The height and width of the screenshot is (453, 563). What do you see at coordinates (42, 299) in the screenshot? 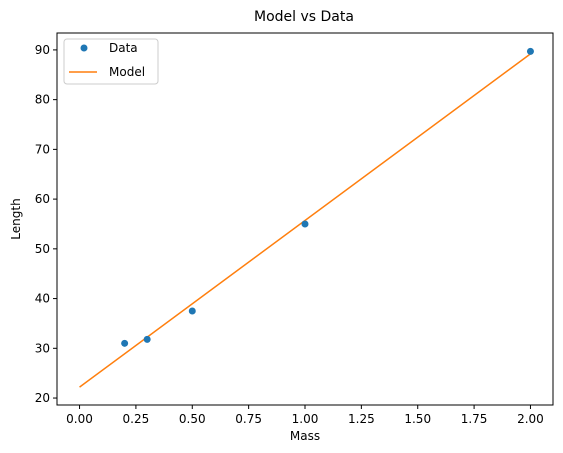
I see `y-tick-label: 40` at bounding box center [42, 299].